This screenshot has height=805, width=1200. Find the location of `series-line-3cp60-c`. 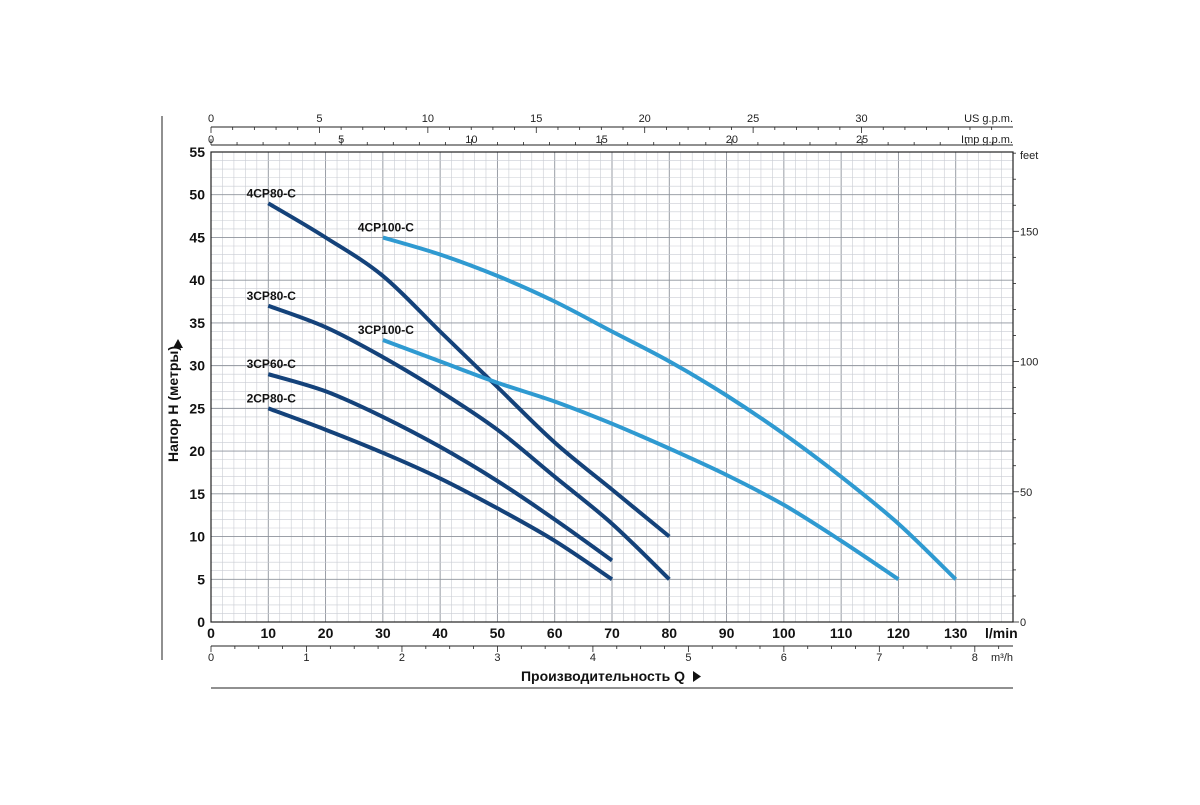

series-line-3cp60-c is located at coordinates (440, 467).